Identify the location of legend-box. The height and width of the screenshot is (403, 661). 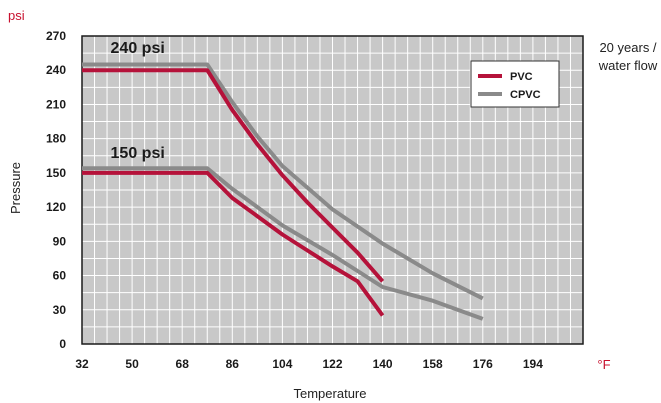
(515, 84).